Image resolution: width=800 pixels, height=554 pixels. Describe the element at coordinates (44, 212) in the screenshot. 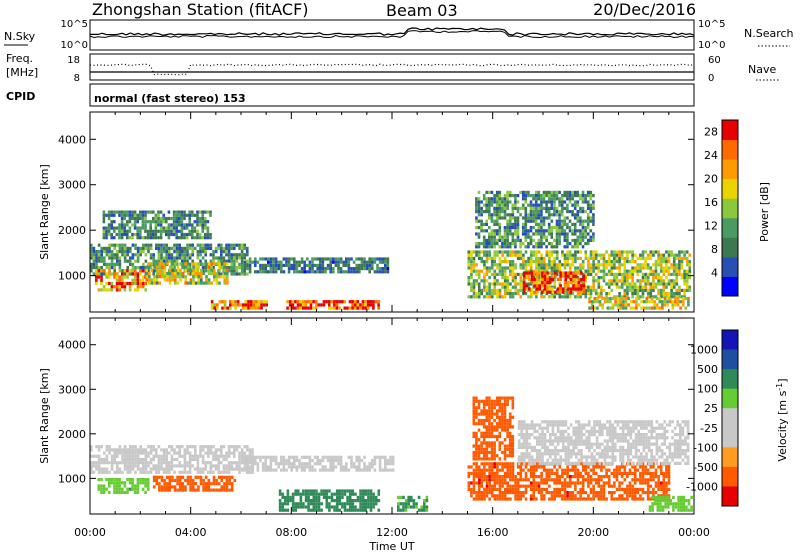

I see `power-y-label: Slant Range [km]` at that location.